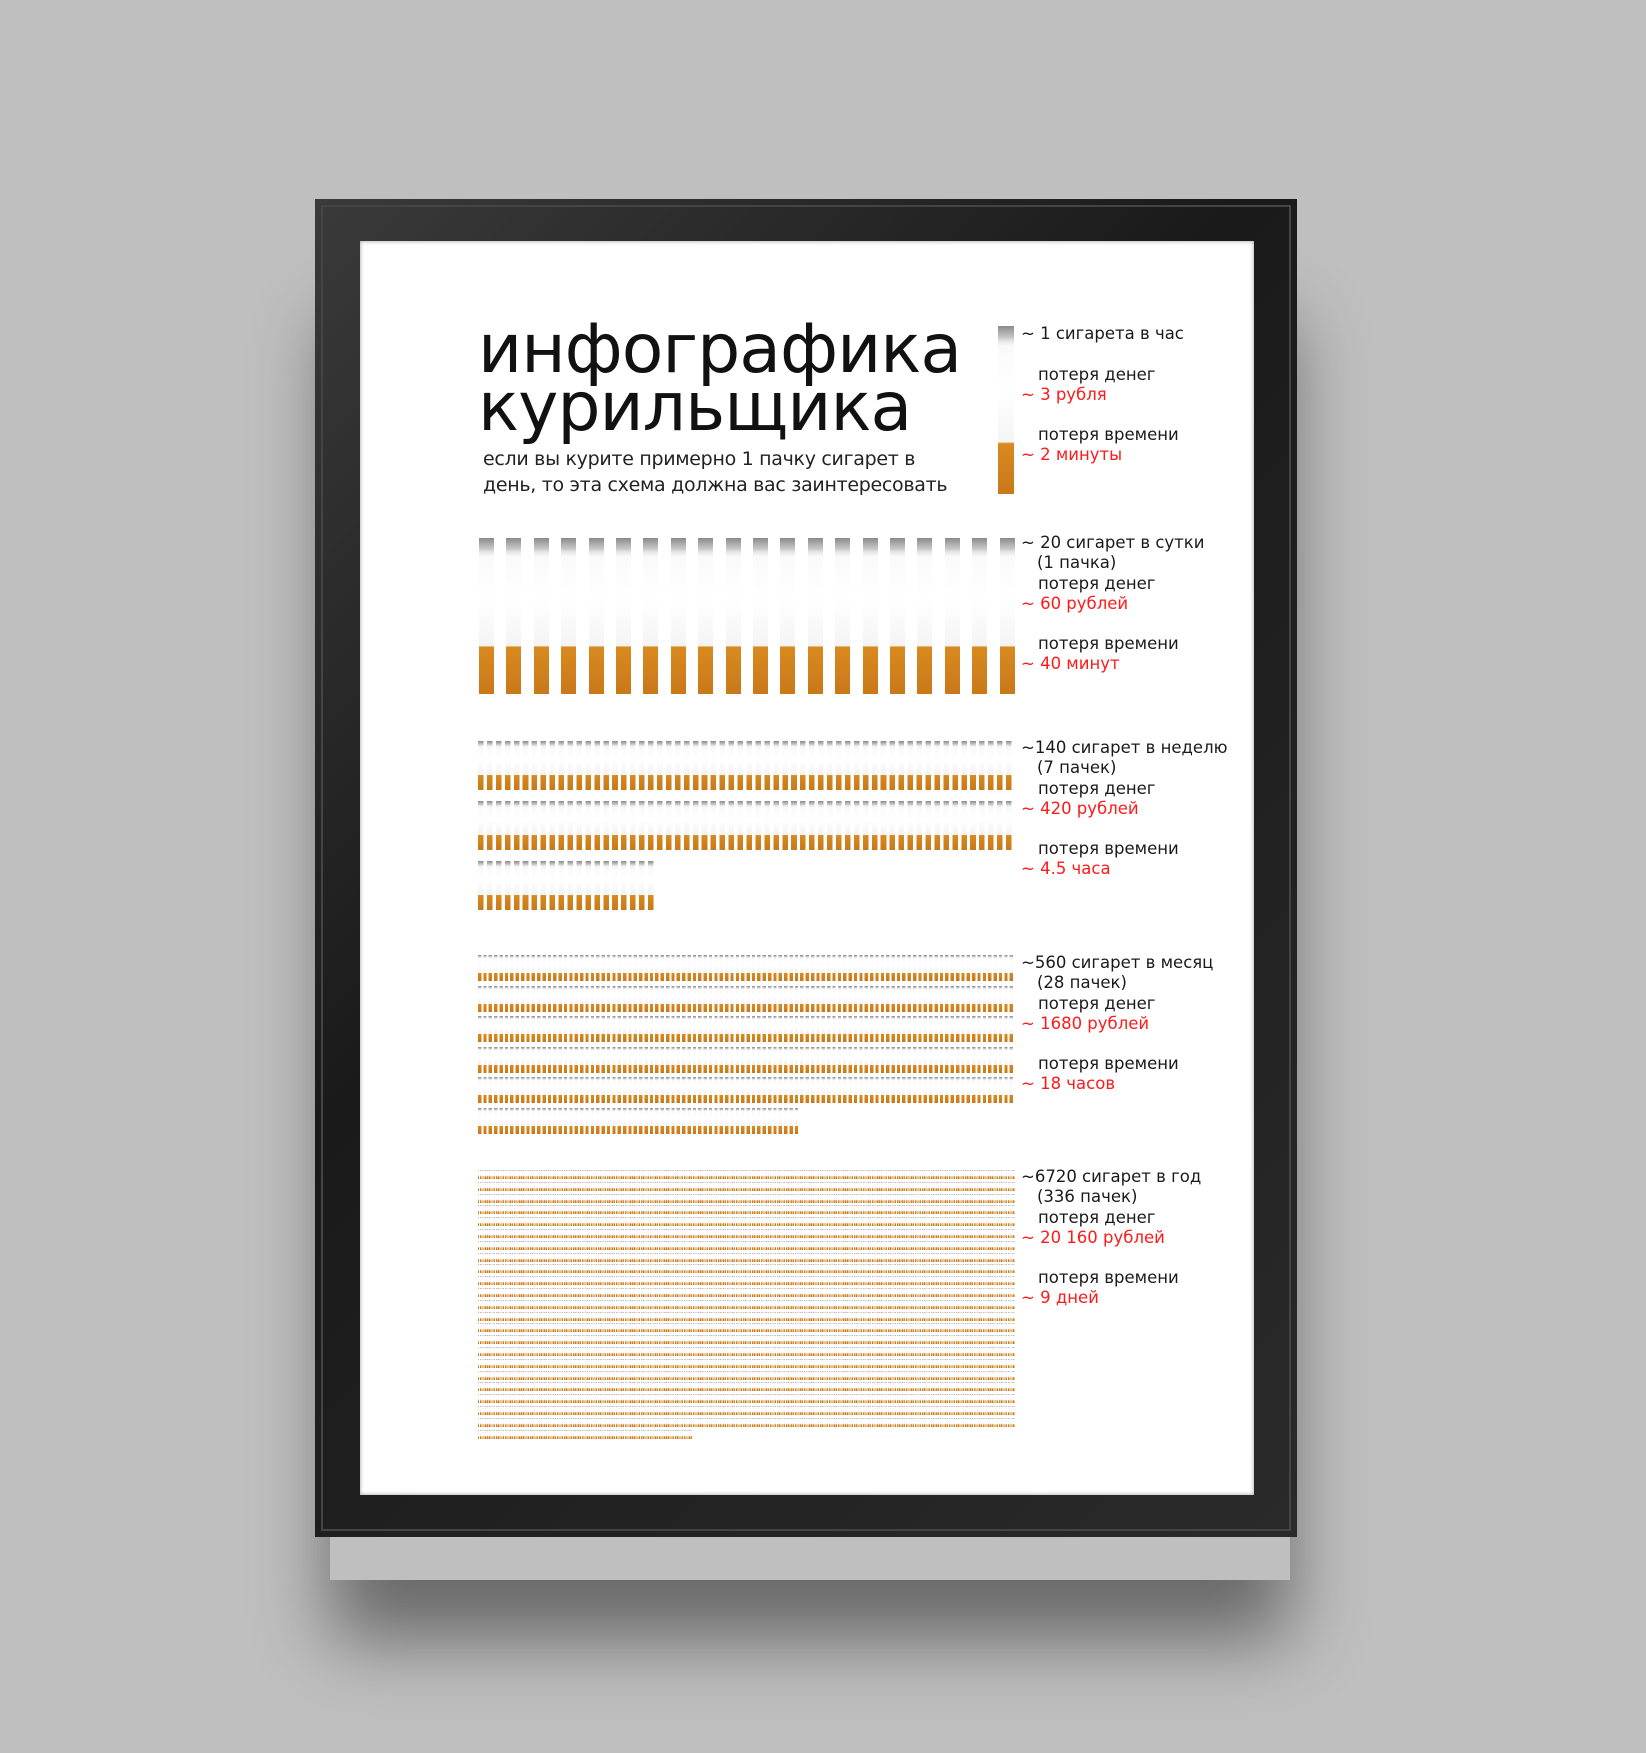 This screenshot has width=1646, height=1753. Describe the element at coordinates (1111, 1176) in the screenshot. I see `section-5-count: ~6720 сигарет в год` at that location.